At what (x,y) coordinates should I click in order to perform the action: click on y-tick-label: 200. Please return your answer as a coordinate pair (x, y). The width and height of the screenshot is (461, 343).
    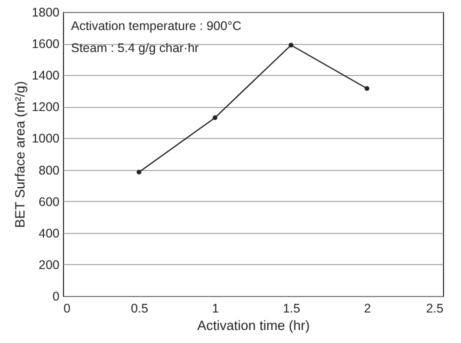
    Looking at the image, I should click on (49, 265).